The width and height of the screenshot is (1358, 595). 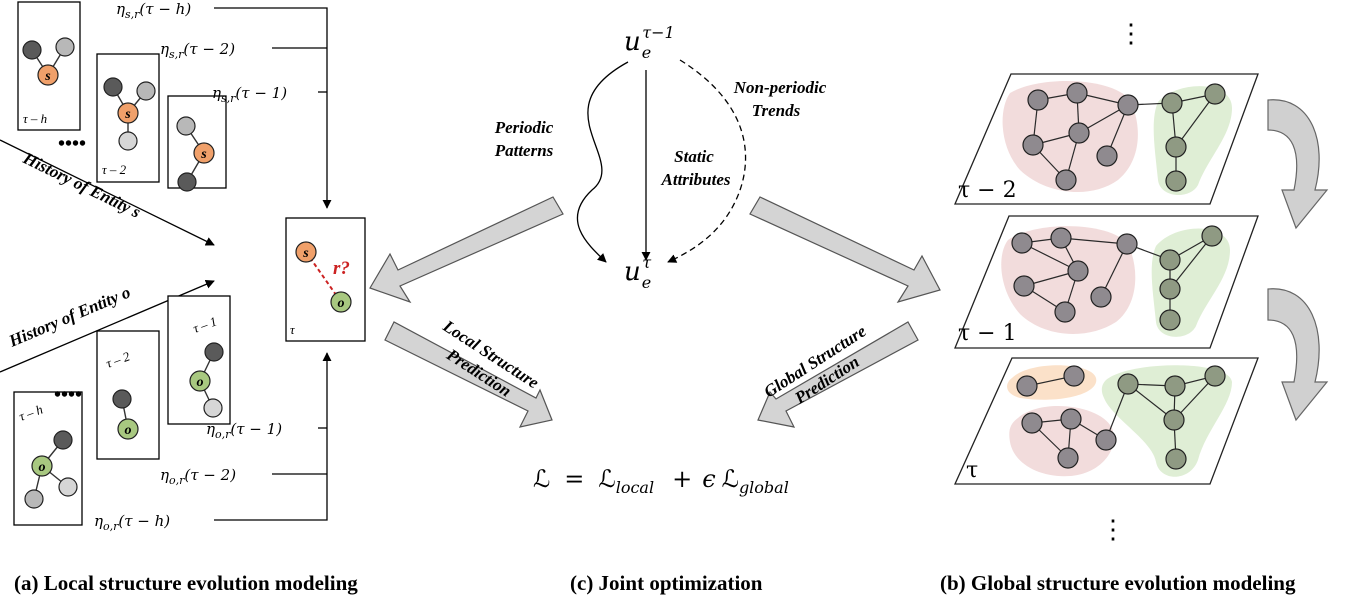 What do you see at coordinates (1118, 583) in the screenshot?
I see `caption-global: (b) Global structure evolution modeling` at bounding box center [1118, 583].